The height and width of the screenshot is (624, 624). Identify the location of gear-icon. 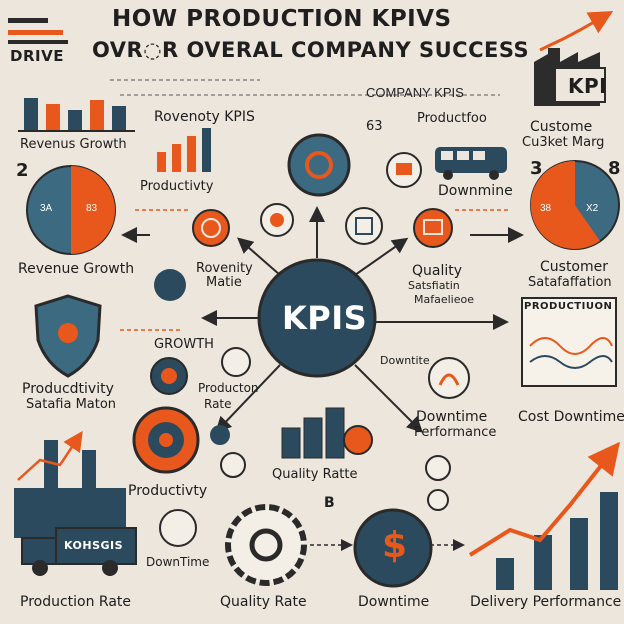
(166, 440).